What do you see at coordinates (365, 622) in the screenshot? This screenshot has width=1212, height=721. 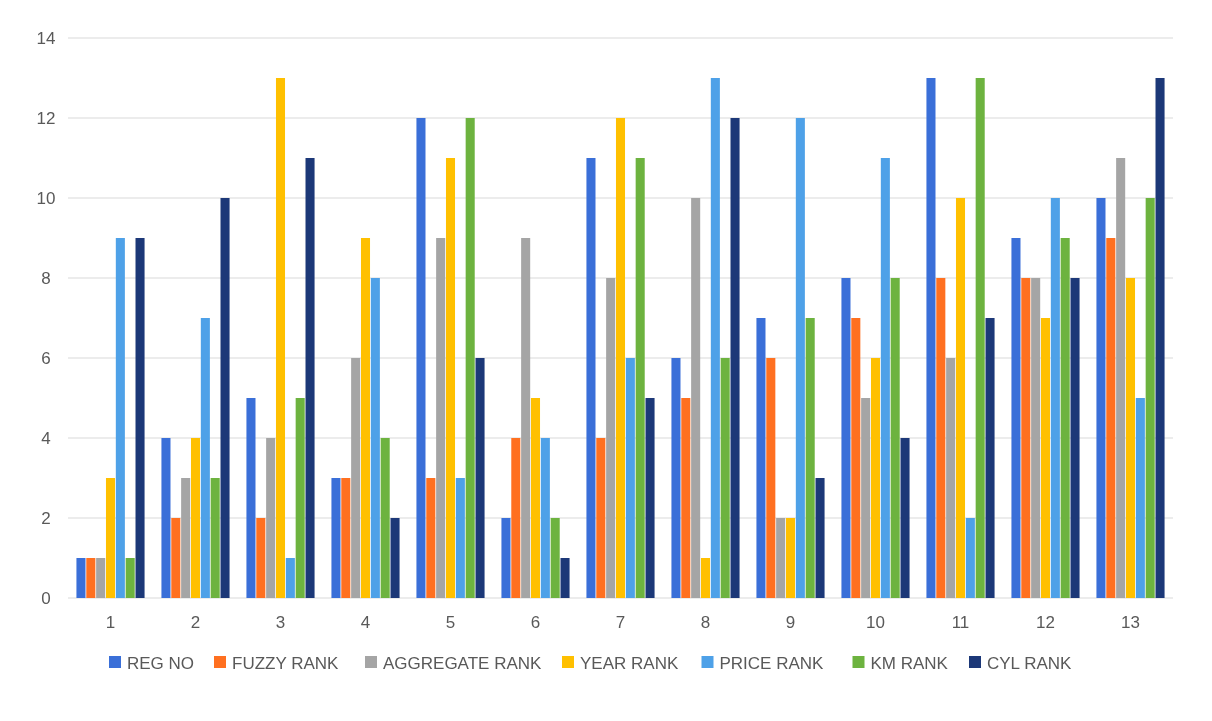 I see `x-tick-label: 4` at bounding box center [365, 622].